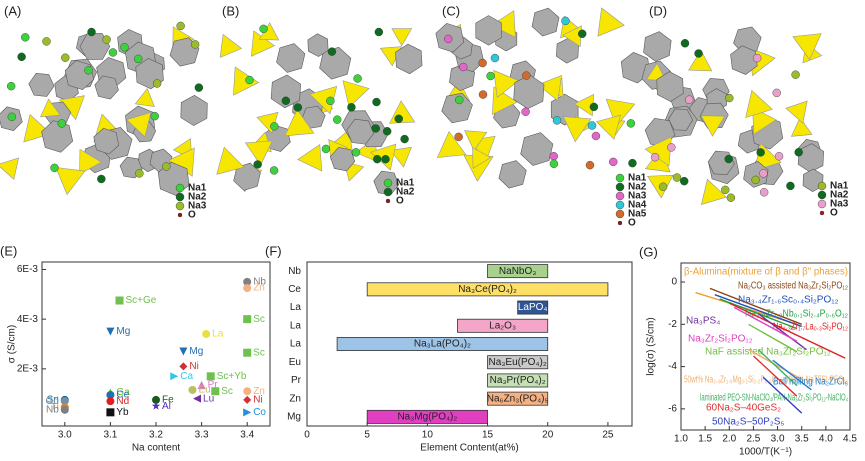  I want to click on x-tick-label: 4.0, so click(826, 439).